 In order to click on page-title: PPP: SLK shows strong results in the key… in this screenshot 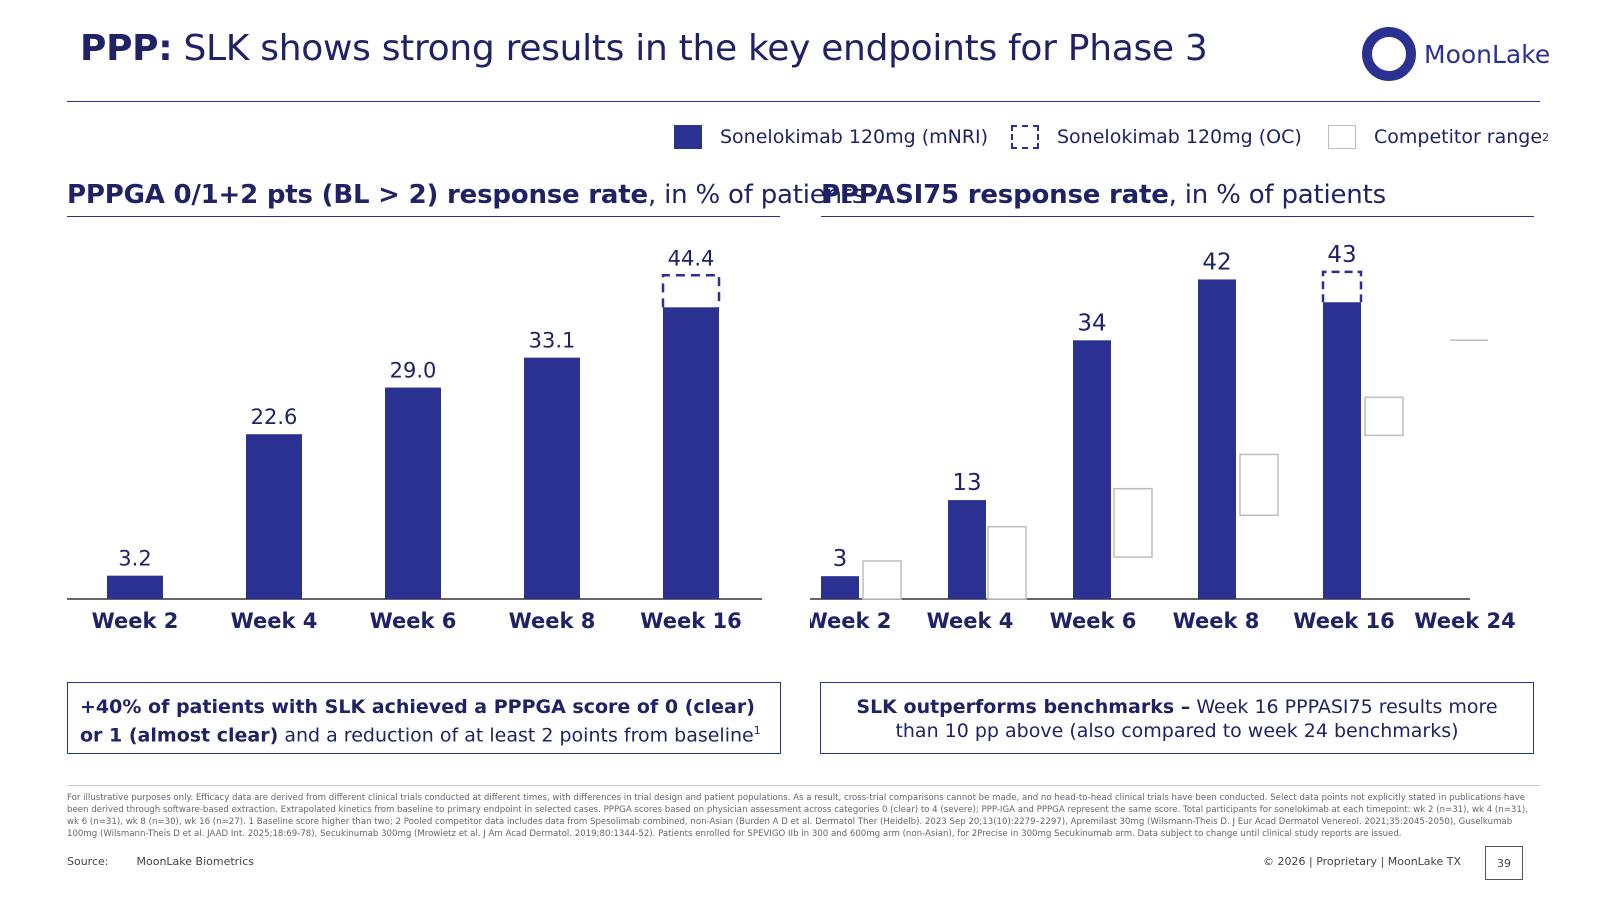, I will do `click(644, 48)`.